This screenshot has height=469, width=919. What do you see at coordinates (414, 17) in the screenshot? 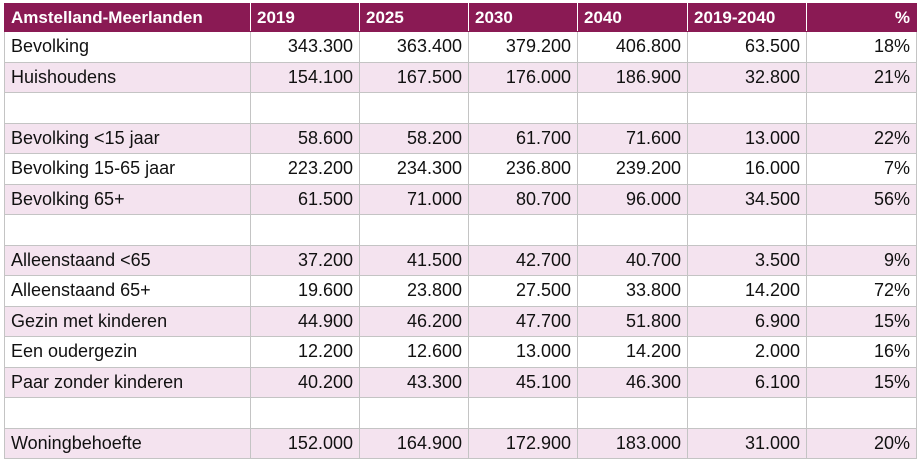
I see `header-cell-2025: 2025` at bounding box center [414, 17].